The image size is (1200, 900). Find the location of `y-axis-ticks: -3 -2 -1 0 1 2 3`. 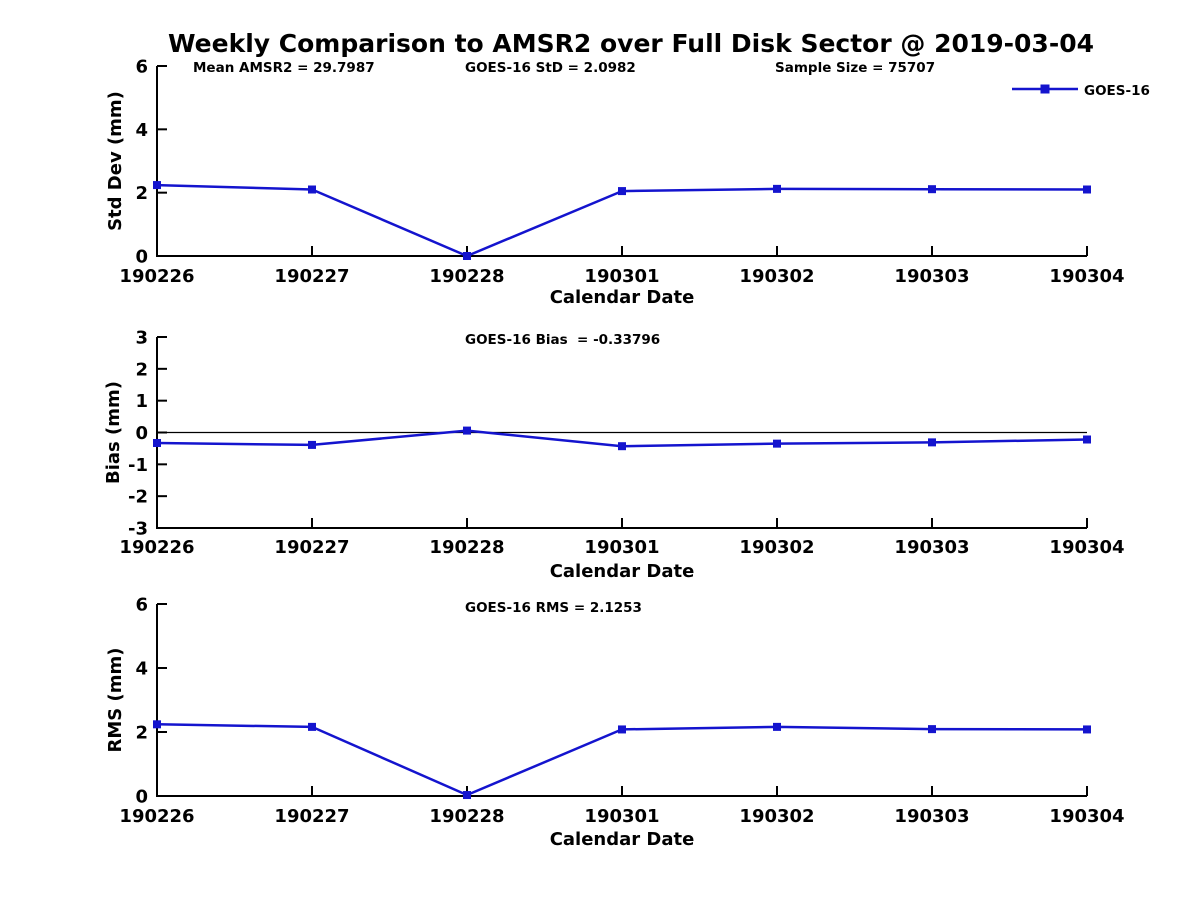

y-axis-ticks: -3 -2 -1 0 1 2 3 is located at coordinates (147, 434).